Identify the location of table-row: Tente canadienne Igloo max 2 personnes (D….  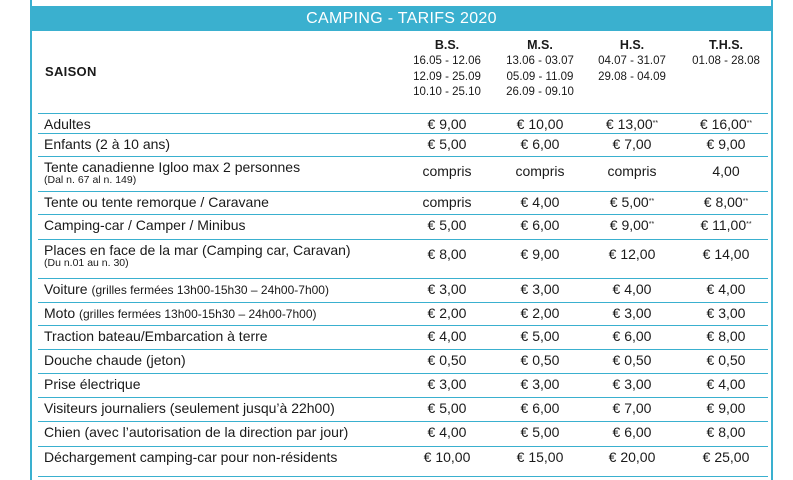
(403, 174).